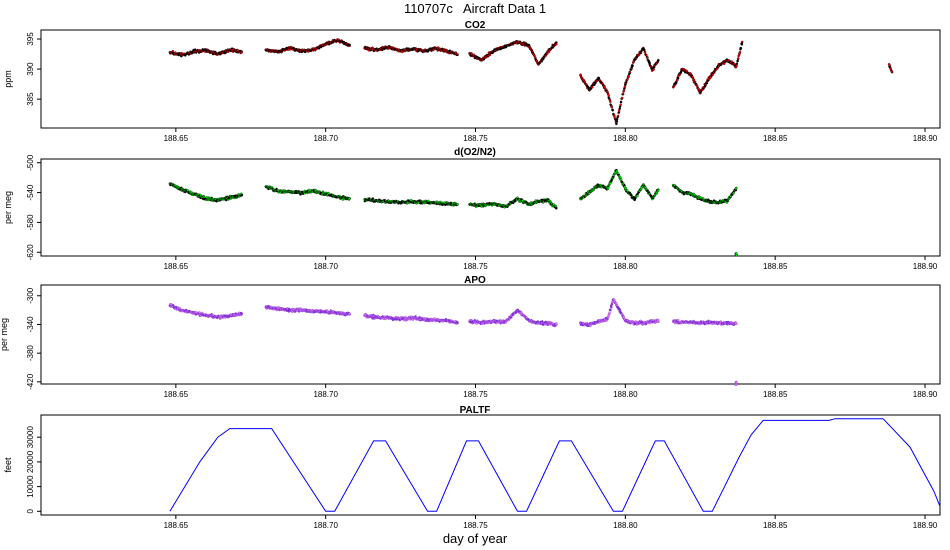 This screenshot has width=950, height=550. Describe the element at coordinates (30, 39) in the screenshot. I see `y-tick-label: 395` at that location.